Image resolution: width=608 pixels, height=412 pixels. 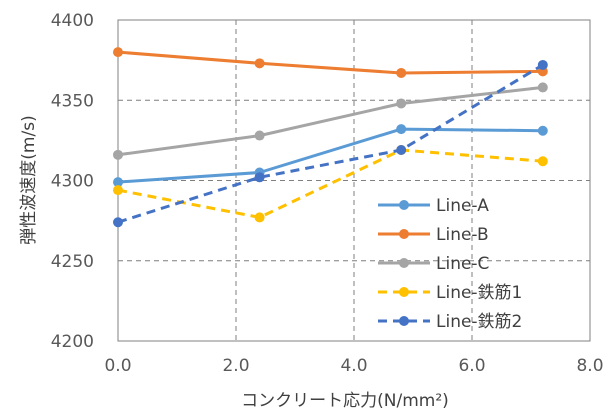 What do you see at coordinates (72, 342) in the screenshot?
I see `y-tick-label: 4200` at bounding box center [72, 342].